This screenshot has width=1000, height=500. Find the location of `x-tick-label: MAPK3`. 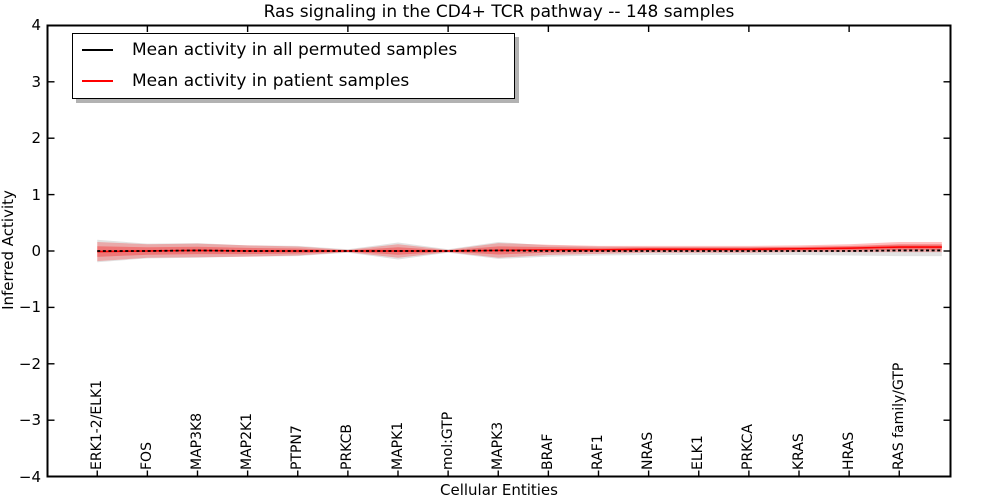

x-tick-label: MAPK3 is located at coordinates (497, 445).